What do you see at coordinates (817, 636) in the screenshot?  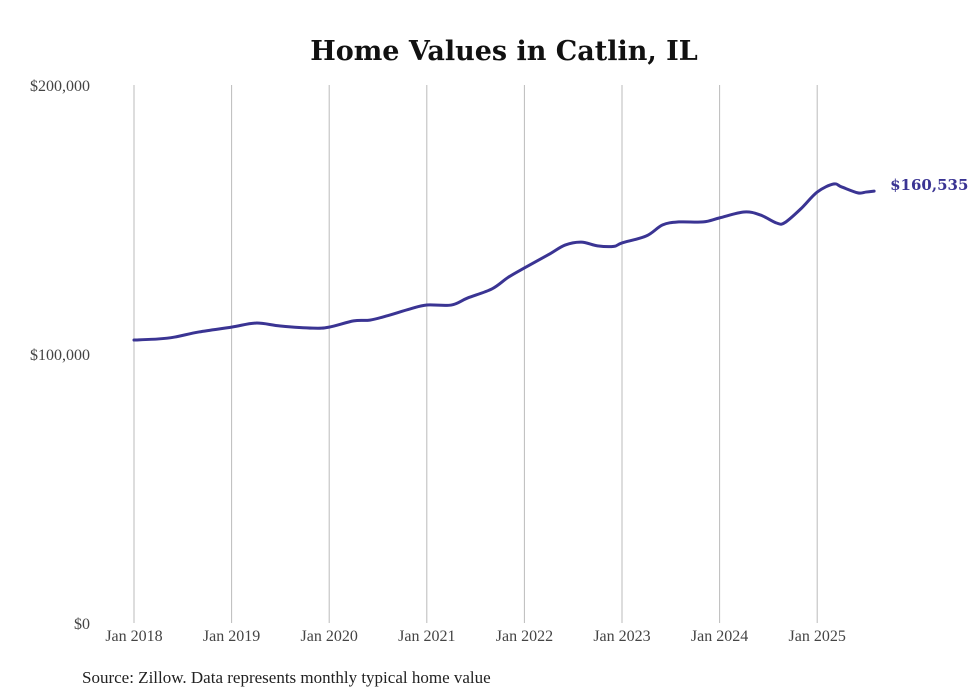 I see `x-tick-label: Jan 2025` at bounding box center [817, 636].